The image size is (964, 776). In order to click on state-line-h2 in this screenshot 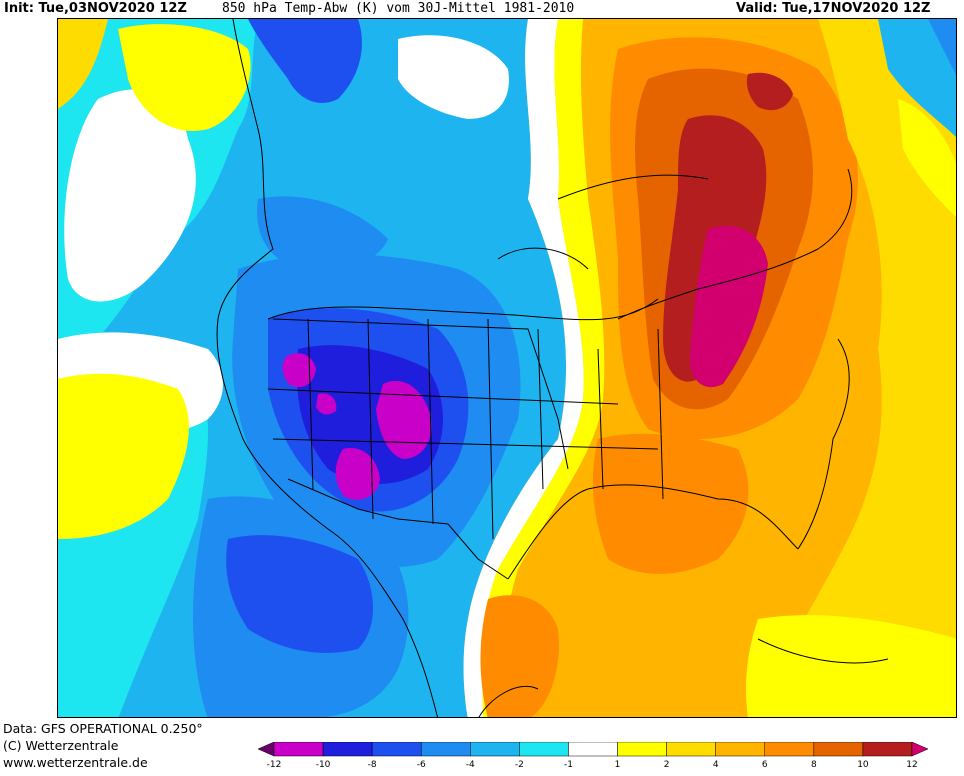, I will do `click(465, 444)`.